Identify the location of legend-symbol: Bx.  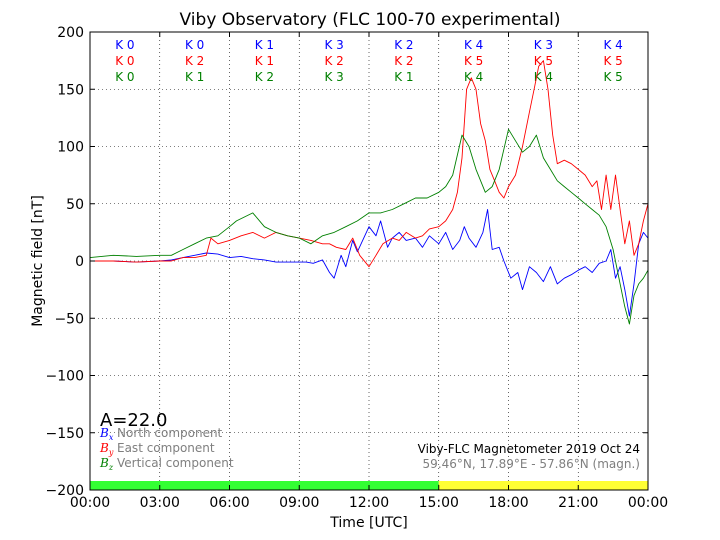
(106, 434).